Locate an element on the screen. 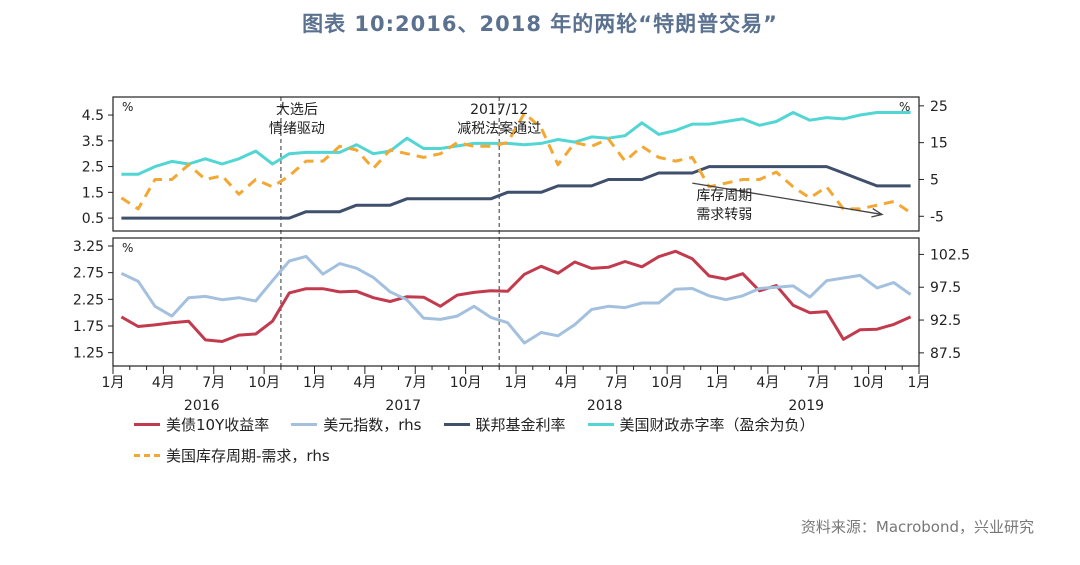  bottom-right-tick-label-1: 92.5 is located at coordinates (945, 321).